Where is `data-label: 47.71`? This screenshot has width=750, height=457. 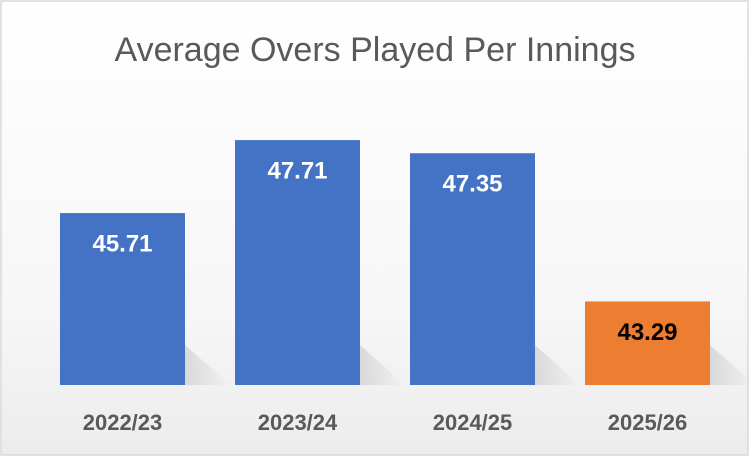
data-label: 47.71 is located at coordinates (297, 170).